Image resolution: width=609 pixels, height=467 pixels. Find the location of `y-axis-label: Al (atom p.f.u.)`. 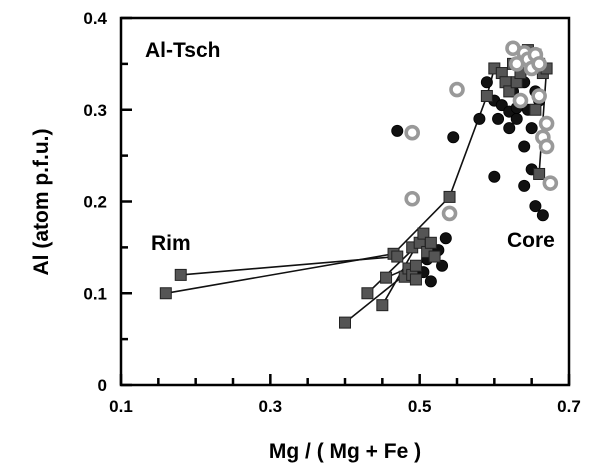

y-axis-label: Al (atom p.f.u.) is located at coordinates (41, 202).